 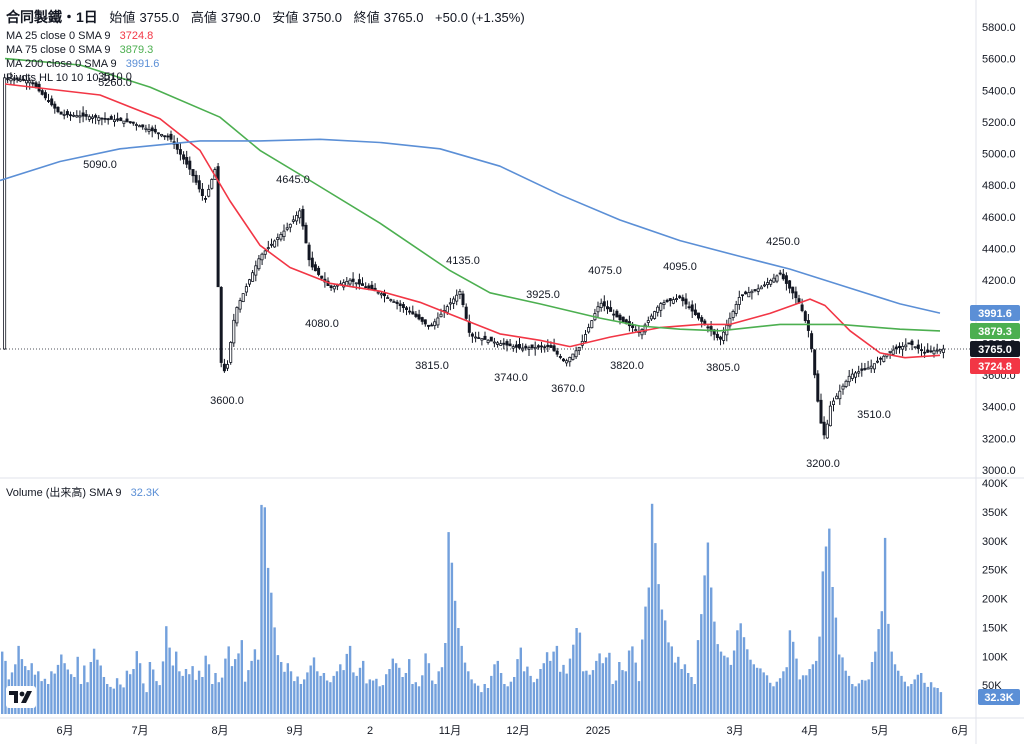 What do you see at coordinates (21, 697) in the screenshot?
I see `tradingview-logo` at bounding box center [21, 697].